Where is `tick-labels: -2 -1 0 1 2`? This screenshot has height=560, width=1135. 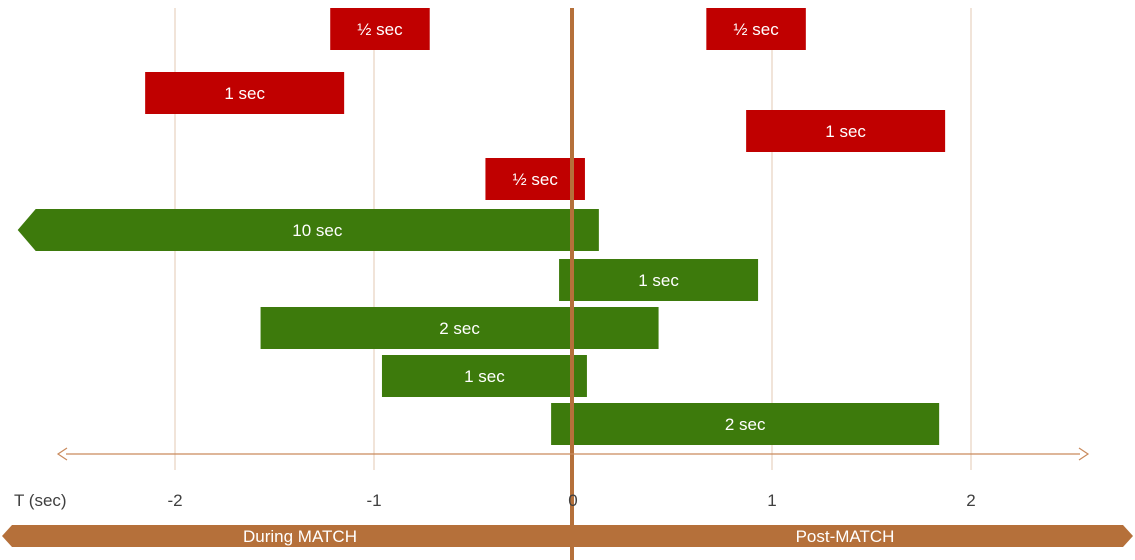 tick-labels: -2 -1 0 1 2 is located at coordinates (571, 500).